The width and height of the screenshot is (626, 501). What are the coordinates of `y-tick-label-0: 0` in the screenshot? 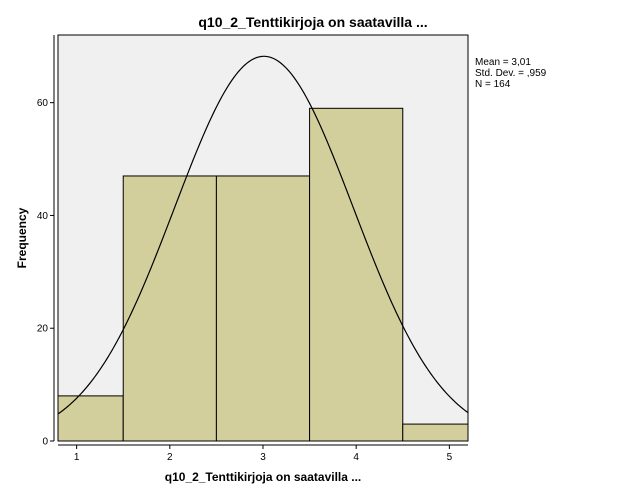 It's located at (45, 442).